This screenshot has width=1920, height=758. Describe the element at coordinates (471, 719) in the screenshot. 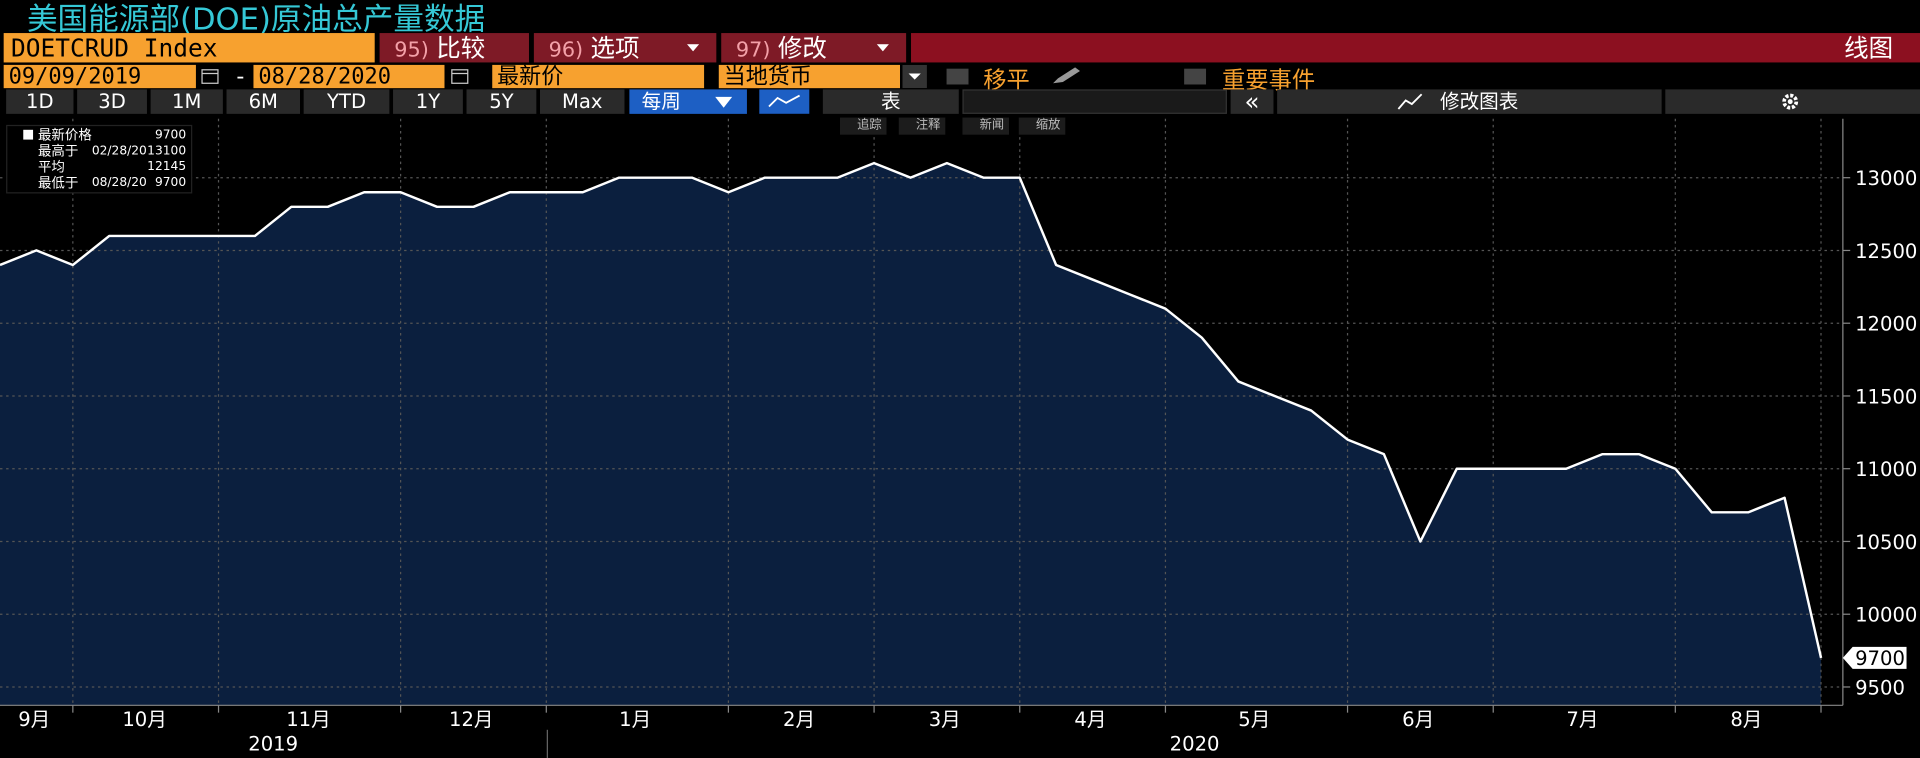

I see `x-tick-label: 12月` at that location.